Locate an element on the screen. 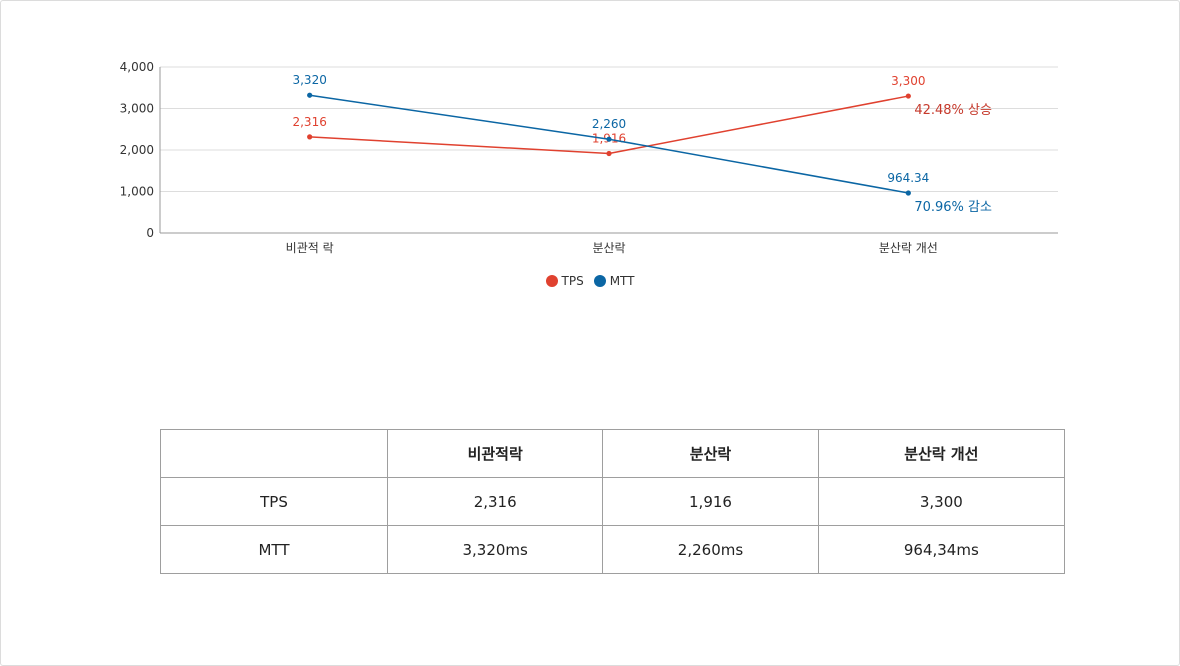 Image resolution: width=1180 pixels, height=666 pixels. table-header-distributed-lock-improved: 분산락 개선 is located at coordinates (941, 453).